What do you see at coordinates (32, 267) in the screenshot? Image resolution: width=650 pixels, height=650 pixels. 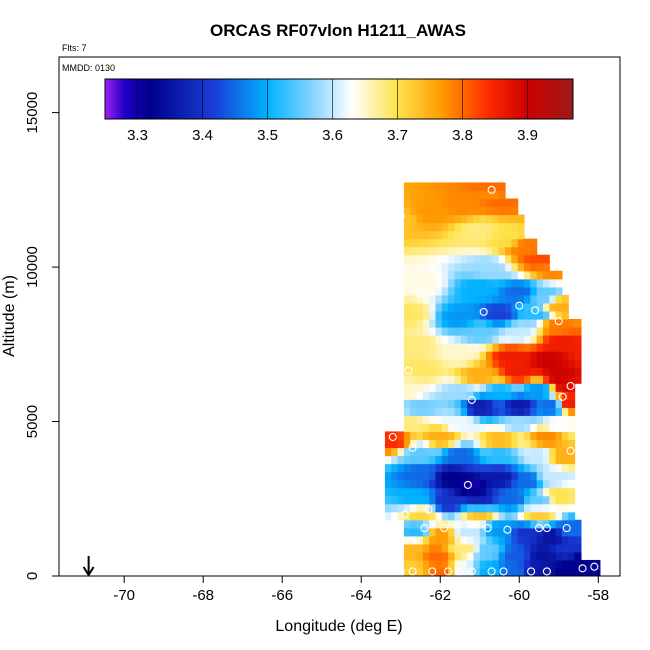 I see `y-tick-label: 10000` at bounding box center [32, 267].